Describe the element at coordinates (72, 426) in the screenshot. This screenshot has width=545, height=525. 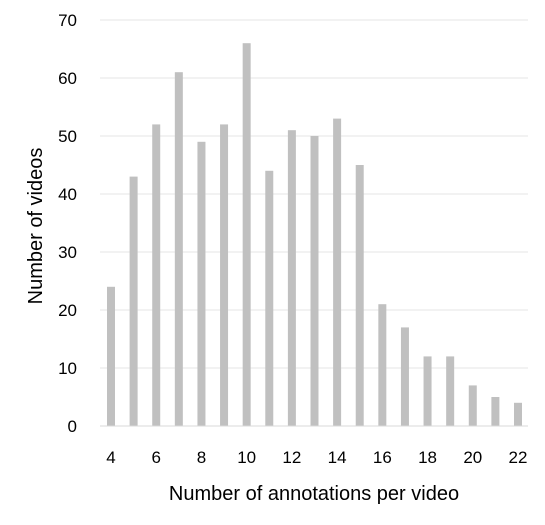
I see `y-tick-label: 0` at that location.